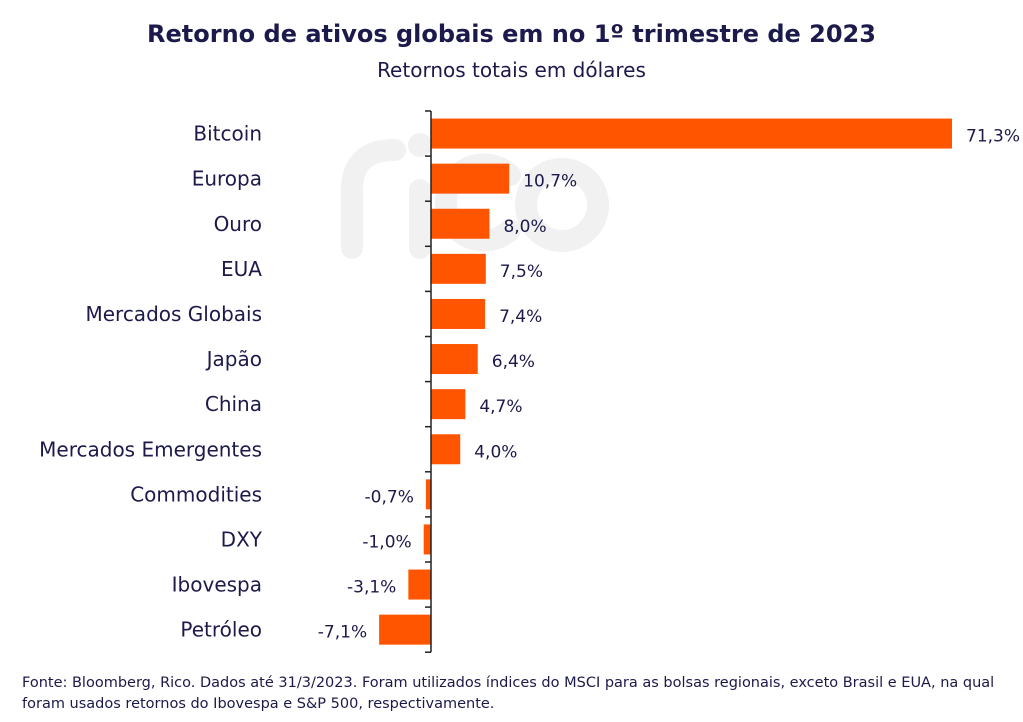 The width and height of the screenshot is (1023, 722). What do you see at coordinates (242, 539) in the screenshot?
I see `category-label: DXY` at bounding box center [242, 539].